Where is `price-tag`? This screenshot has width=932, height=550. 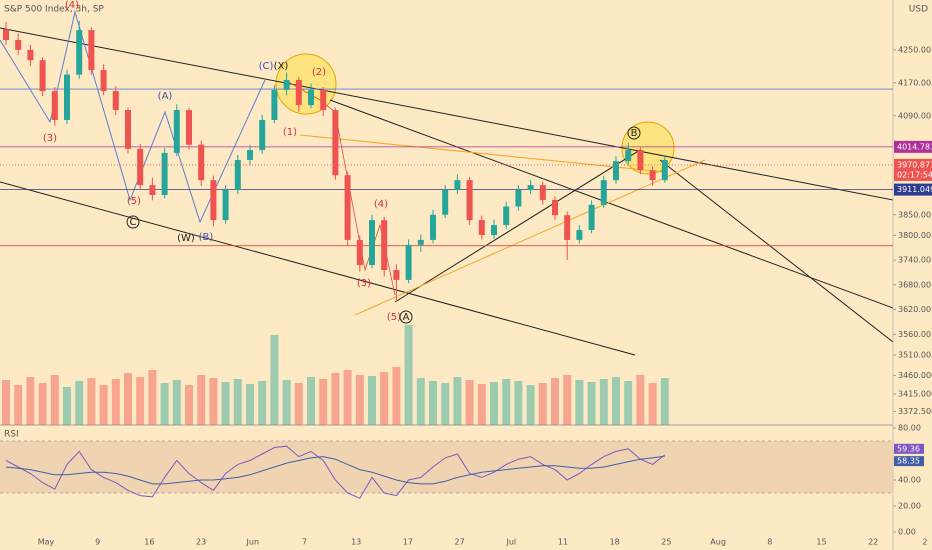
price-tag is located at coordinates (913, 146).